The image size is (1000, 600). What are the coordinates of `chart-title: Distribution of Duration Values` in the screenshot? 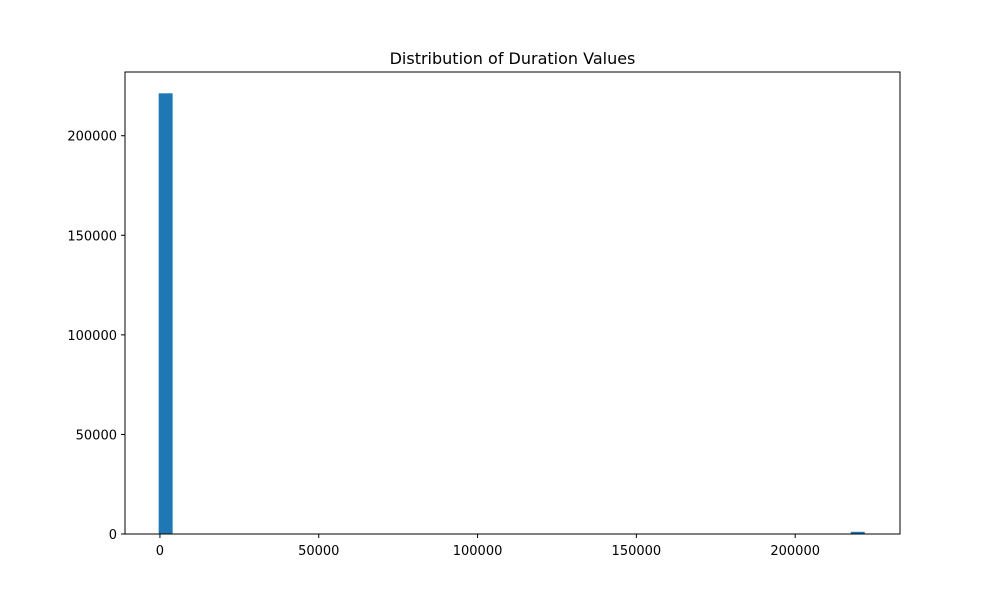 It's located at (513, 58).